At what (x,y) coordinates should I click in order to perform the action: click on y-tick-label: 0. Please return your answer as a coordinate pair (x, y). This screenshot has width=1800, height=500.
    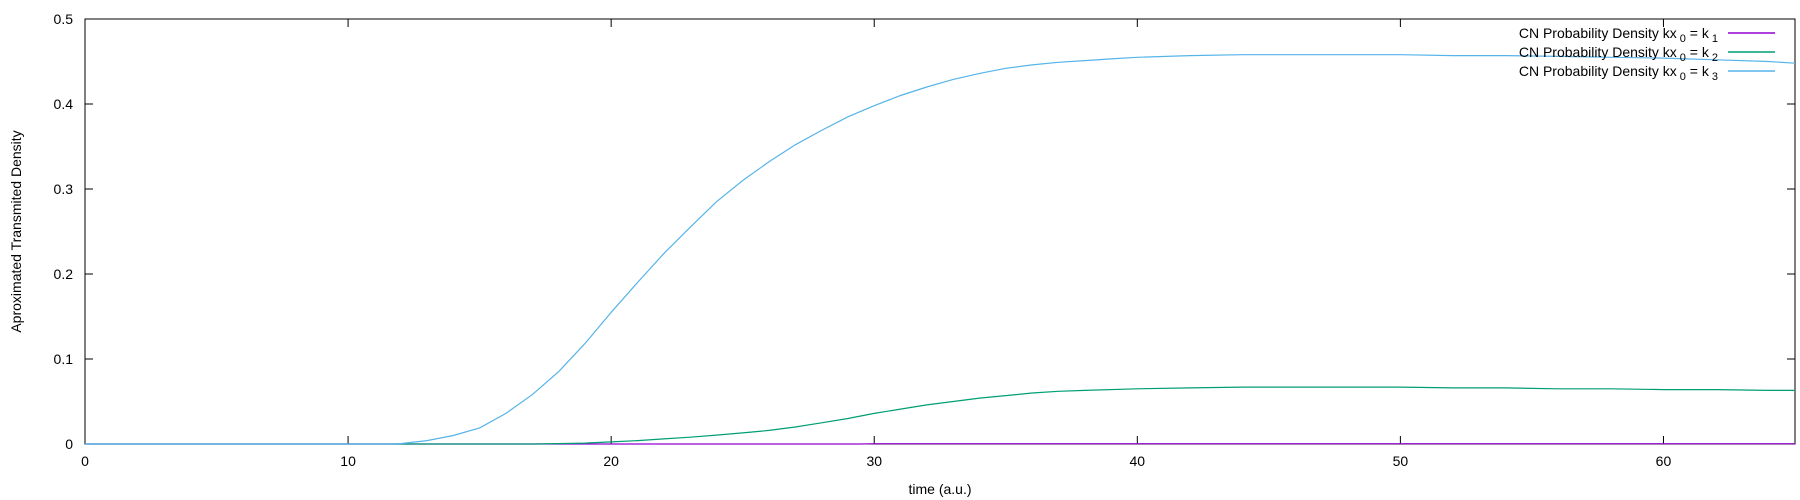
    Looking at the image, I should click on (69, 444).